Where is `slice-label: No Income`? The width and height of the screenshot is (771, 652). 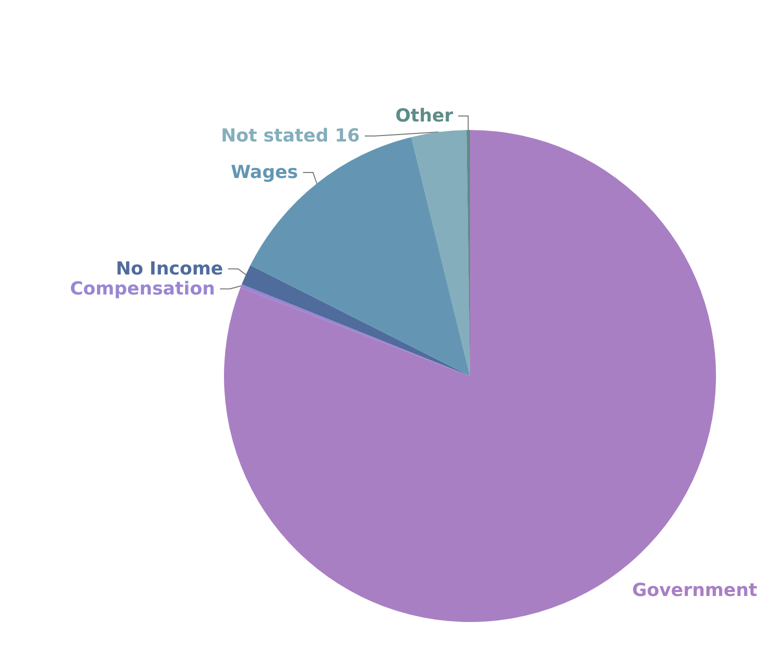
slice-label: No Income is located at coordinates (170, 269).